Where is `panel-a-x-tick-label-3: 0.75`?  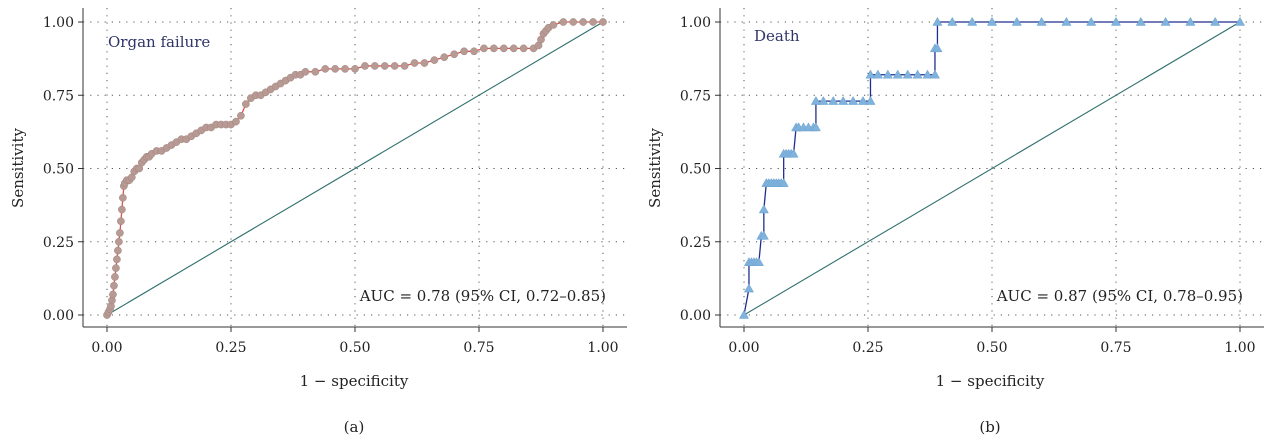
panel-a-x-tick-label-3: 0.75 is located at coordinates (478, 348).